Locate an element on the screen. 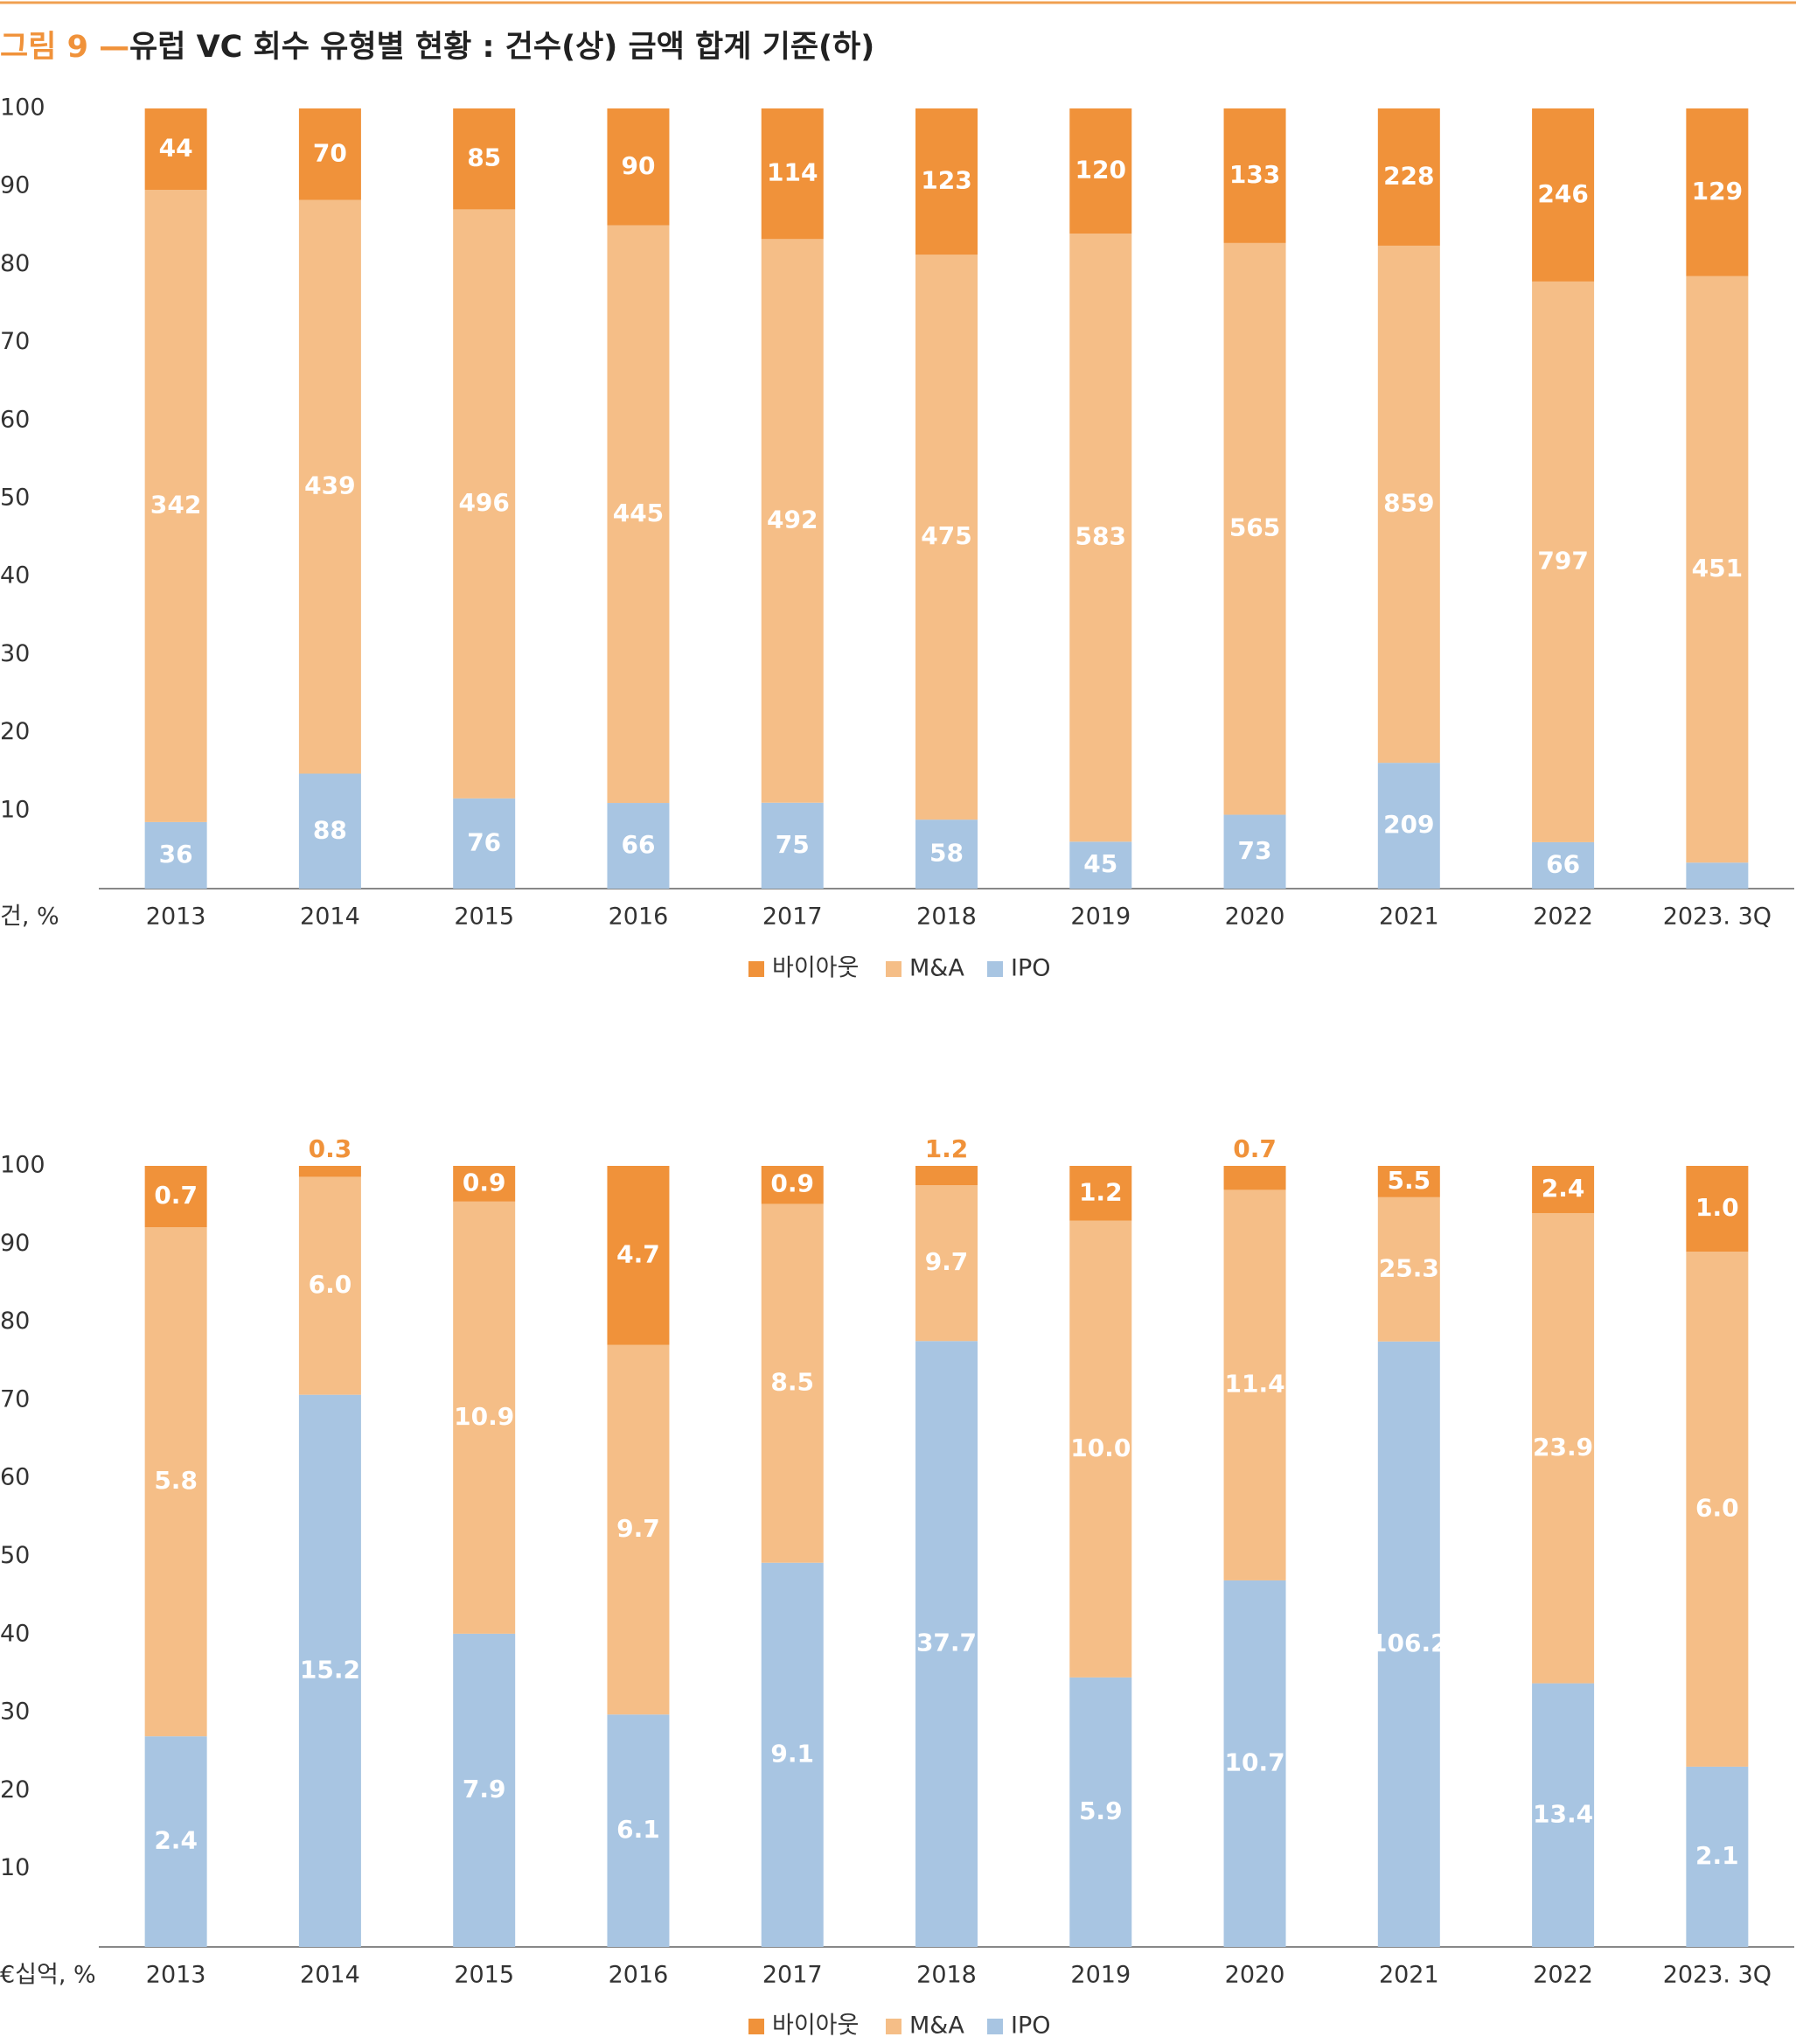 The height and width of the screenshot is (2044, 1796). value-label: 70 is located at coordinates (330, 152).